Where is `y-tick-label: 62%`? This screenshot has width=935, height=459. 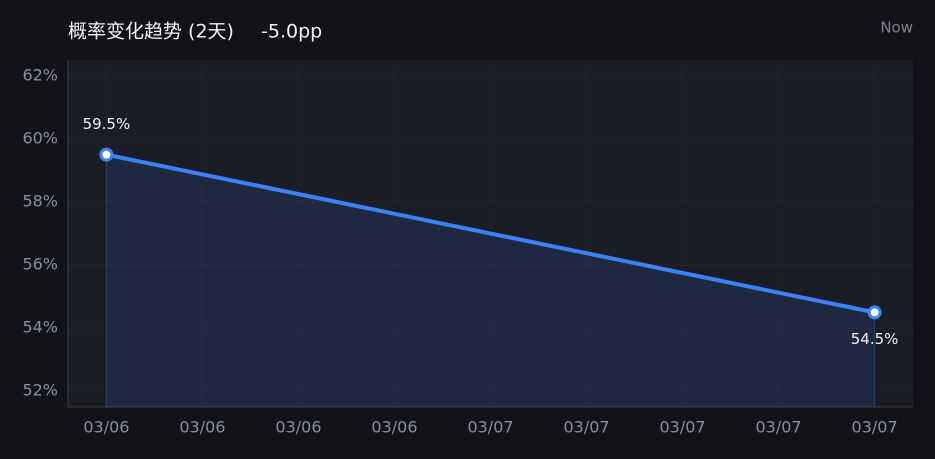
y-tick-label: 62% is located at coordinates (40, 74).